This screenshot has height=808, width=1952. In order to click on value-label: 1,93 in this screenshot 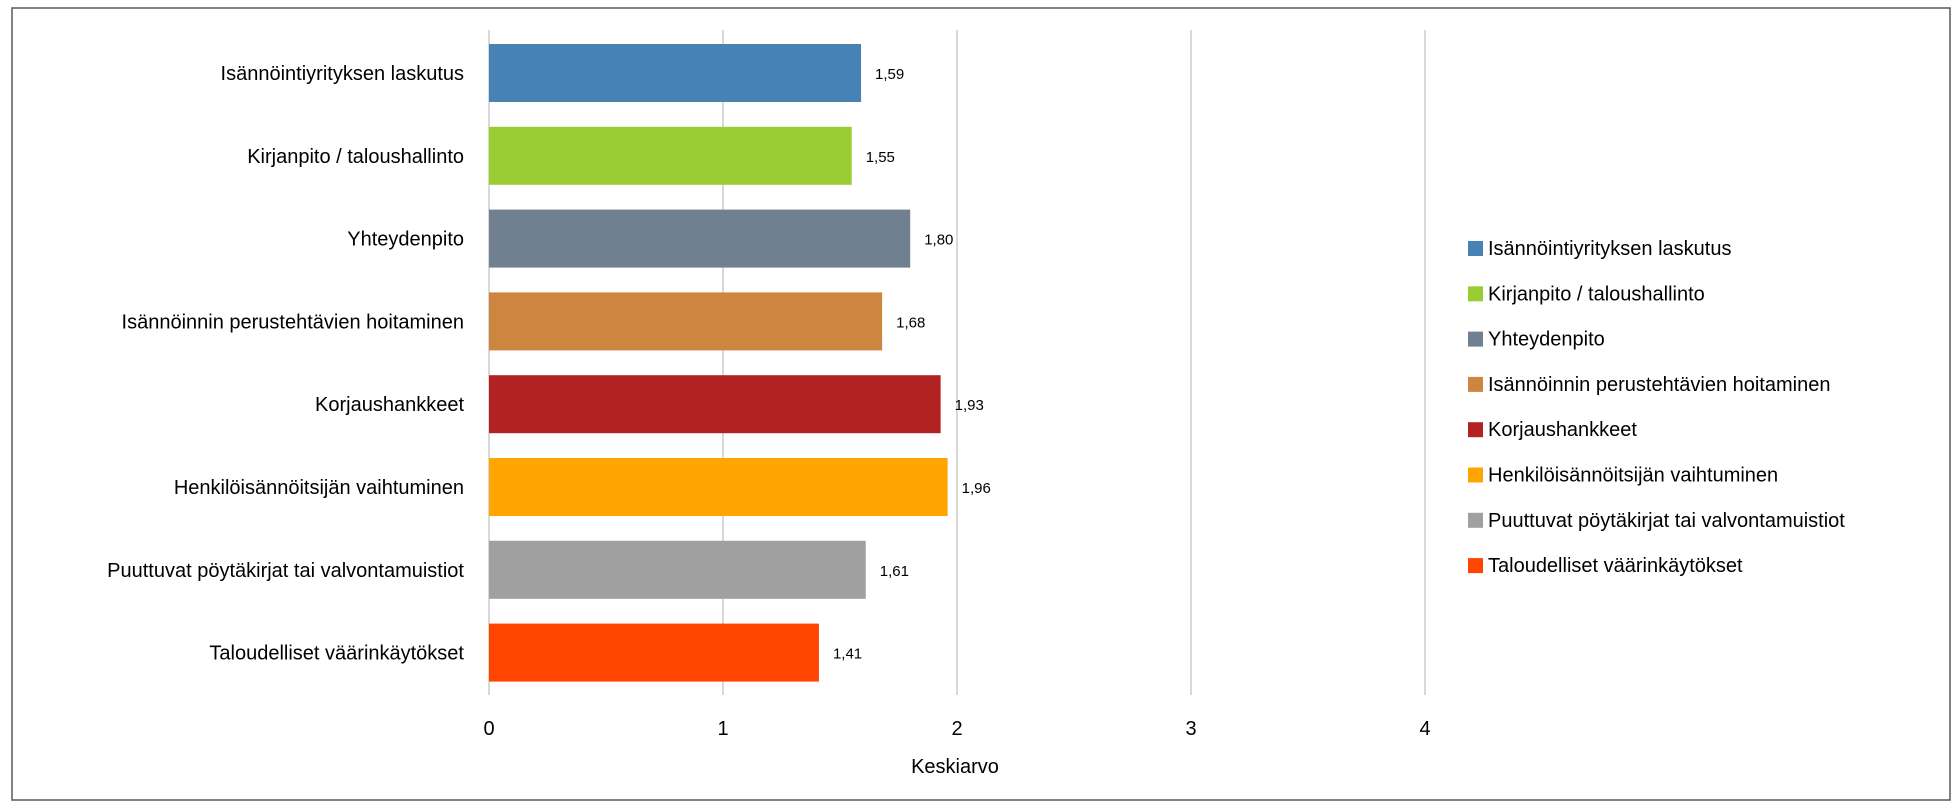, I will do `click(969, 405)`.